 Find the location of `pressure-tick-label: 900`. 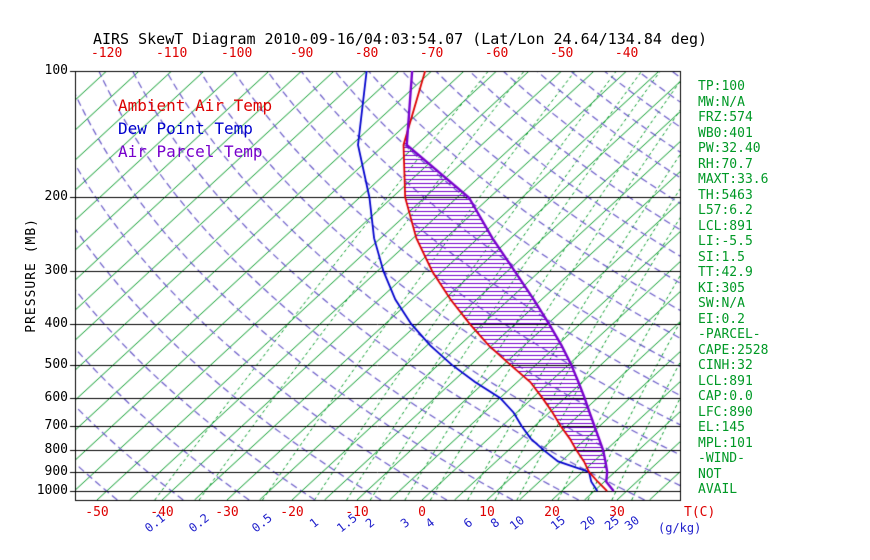

pressure-tick-label: 900 is located at coordinates (56, 471).